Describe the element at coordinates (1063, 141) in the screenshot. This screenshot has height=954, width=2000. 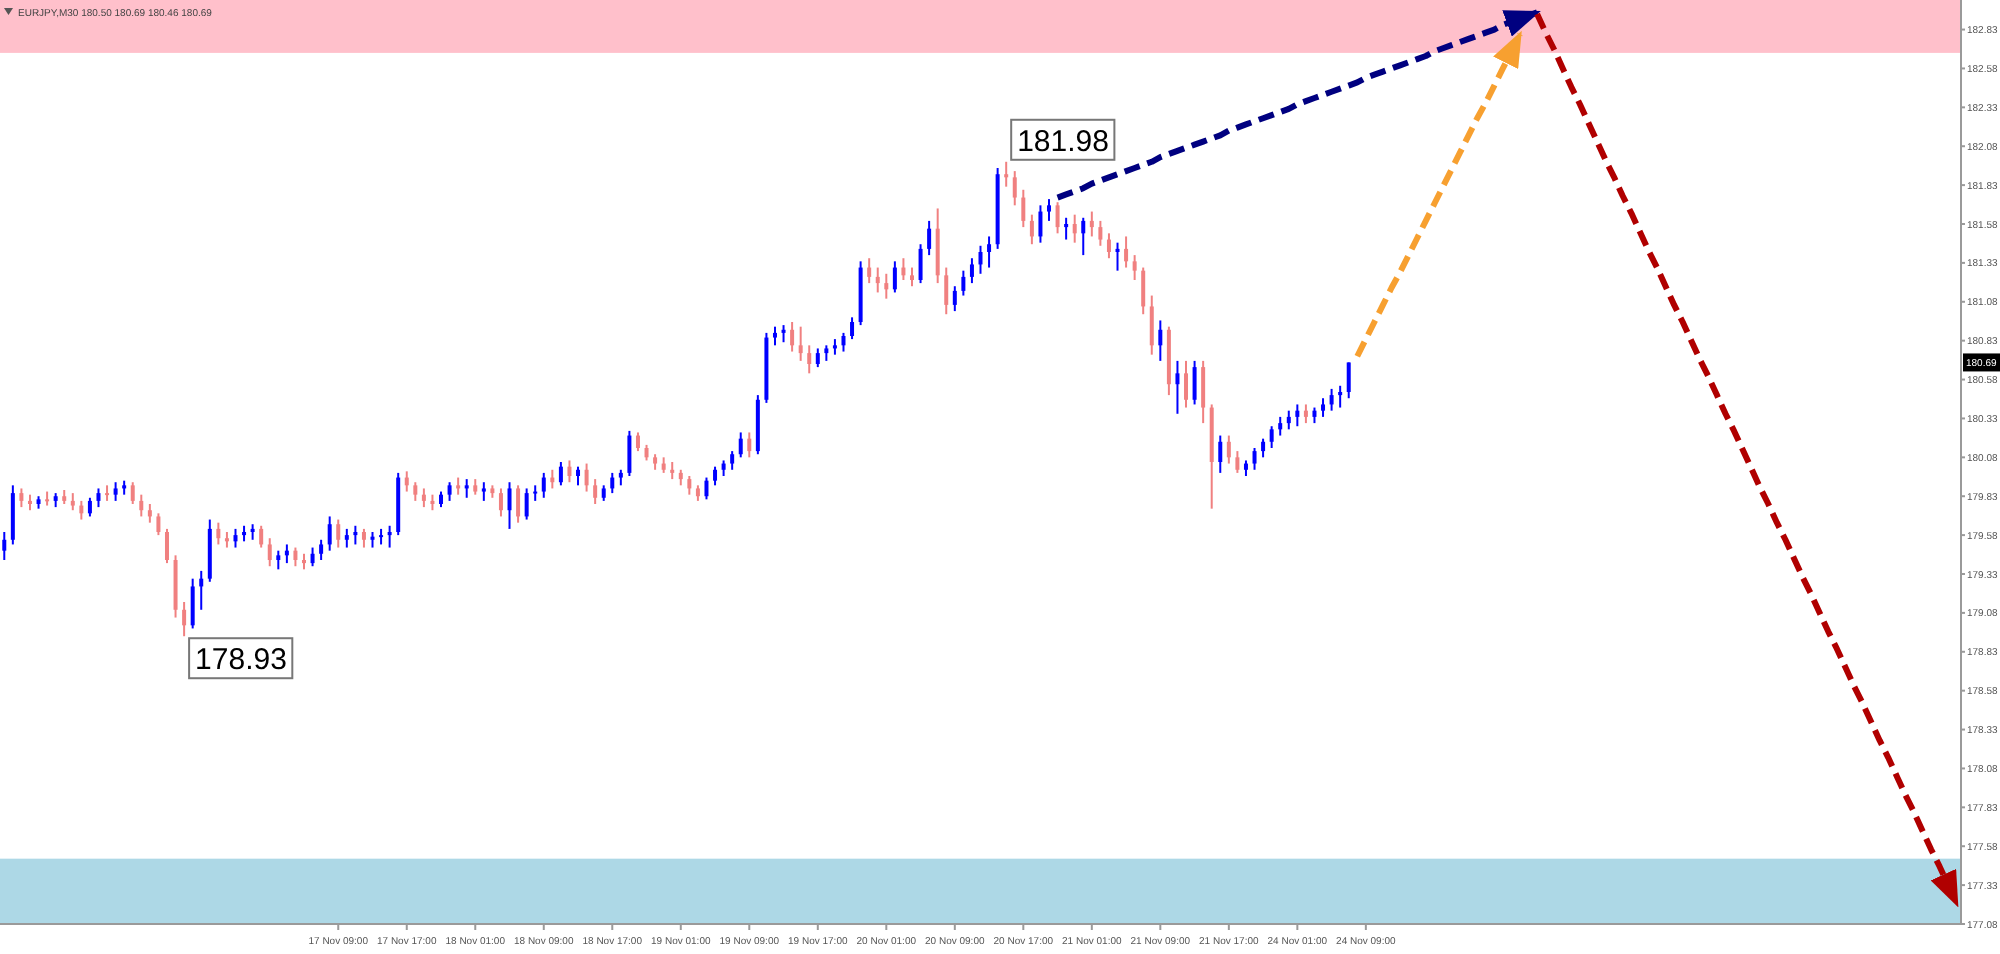
I see `annotation: 181.98` at that location.